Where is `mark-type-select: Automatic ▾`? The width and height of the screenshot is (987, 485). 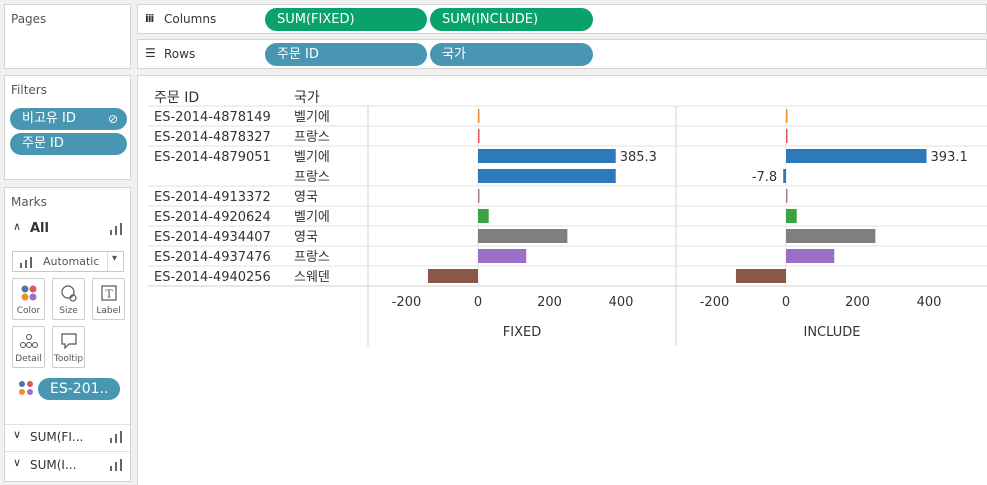
mark-type-select: Automatic ▾ is located at coordinates (68, 261).